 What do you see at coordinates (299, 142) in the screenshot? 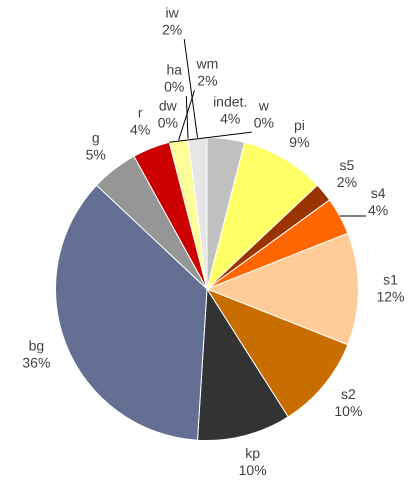
I see `data-label: 9%` at bounding box center [299, 142].